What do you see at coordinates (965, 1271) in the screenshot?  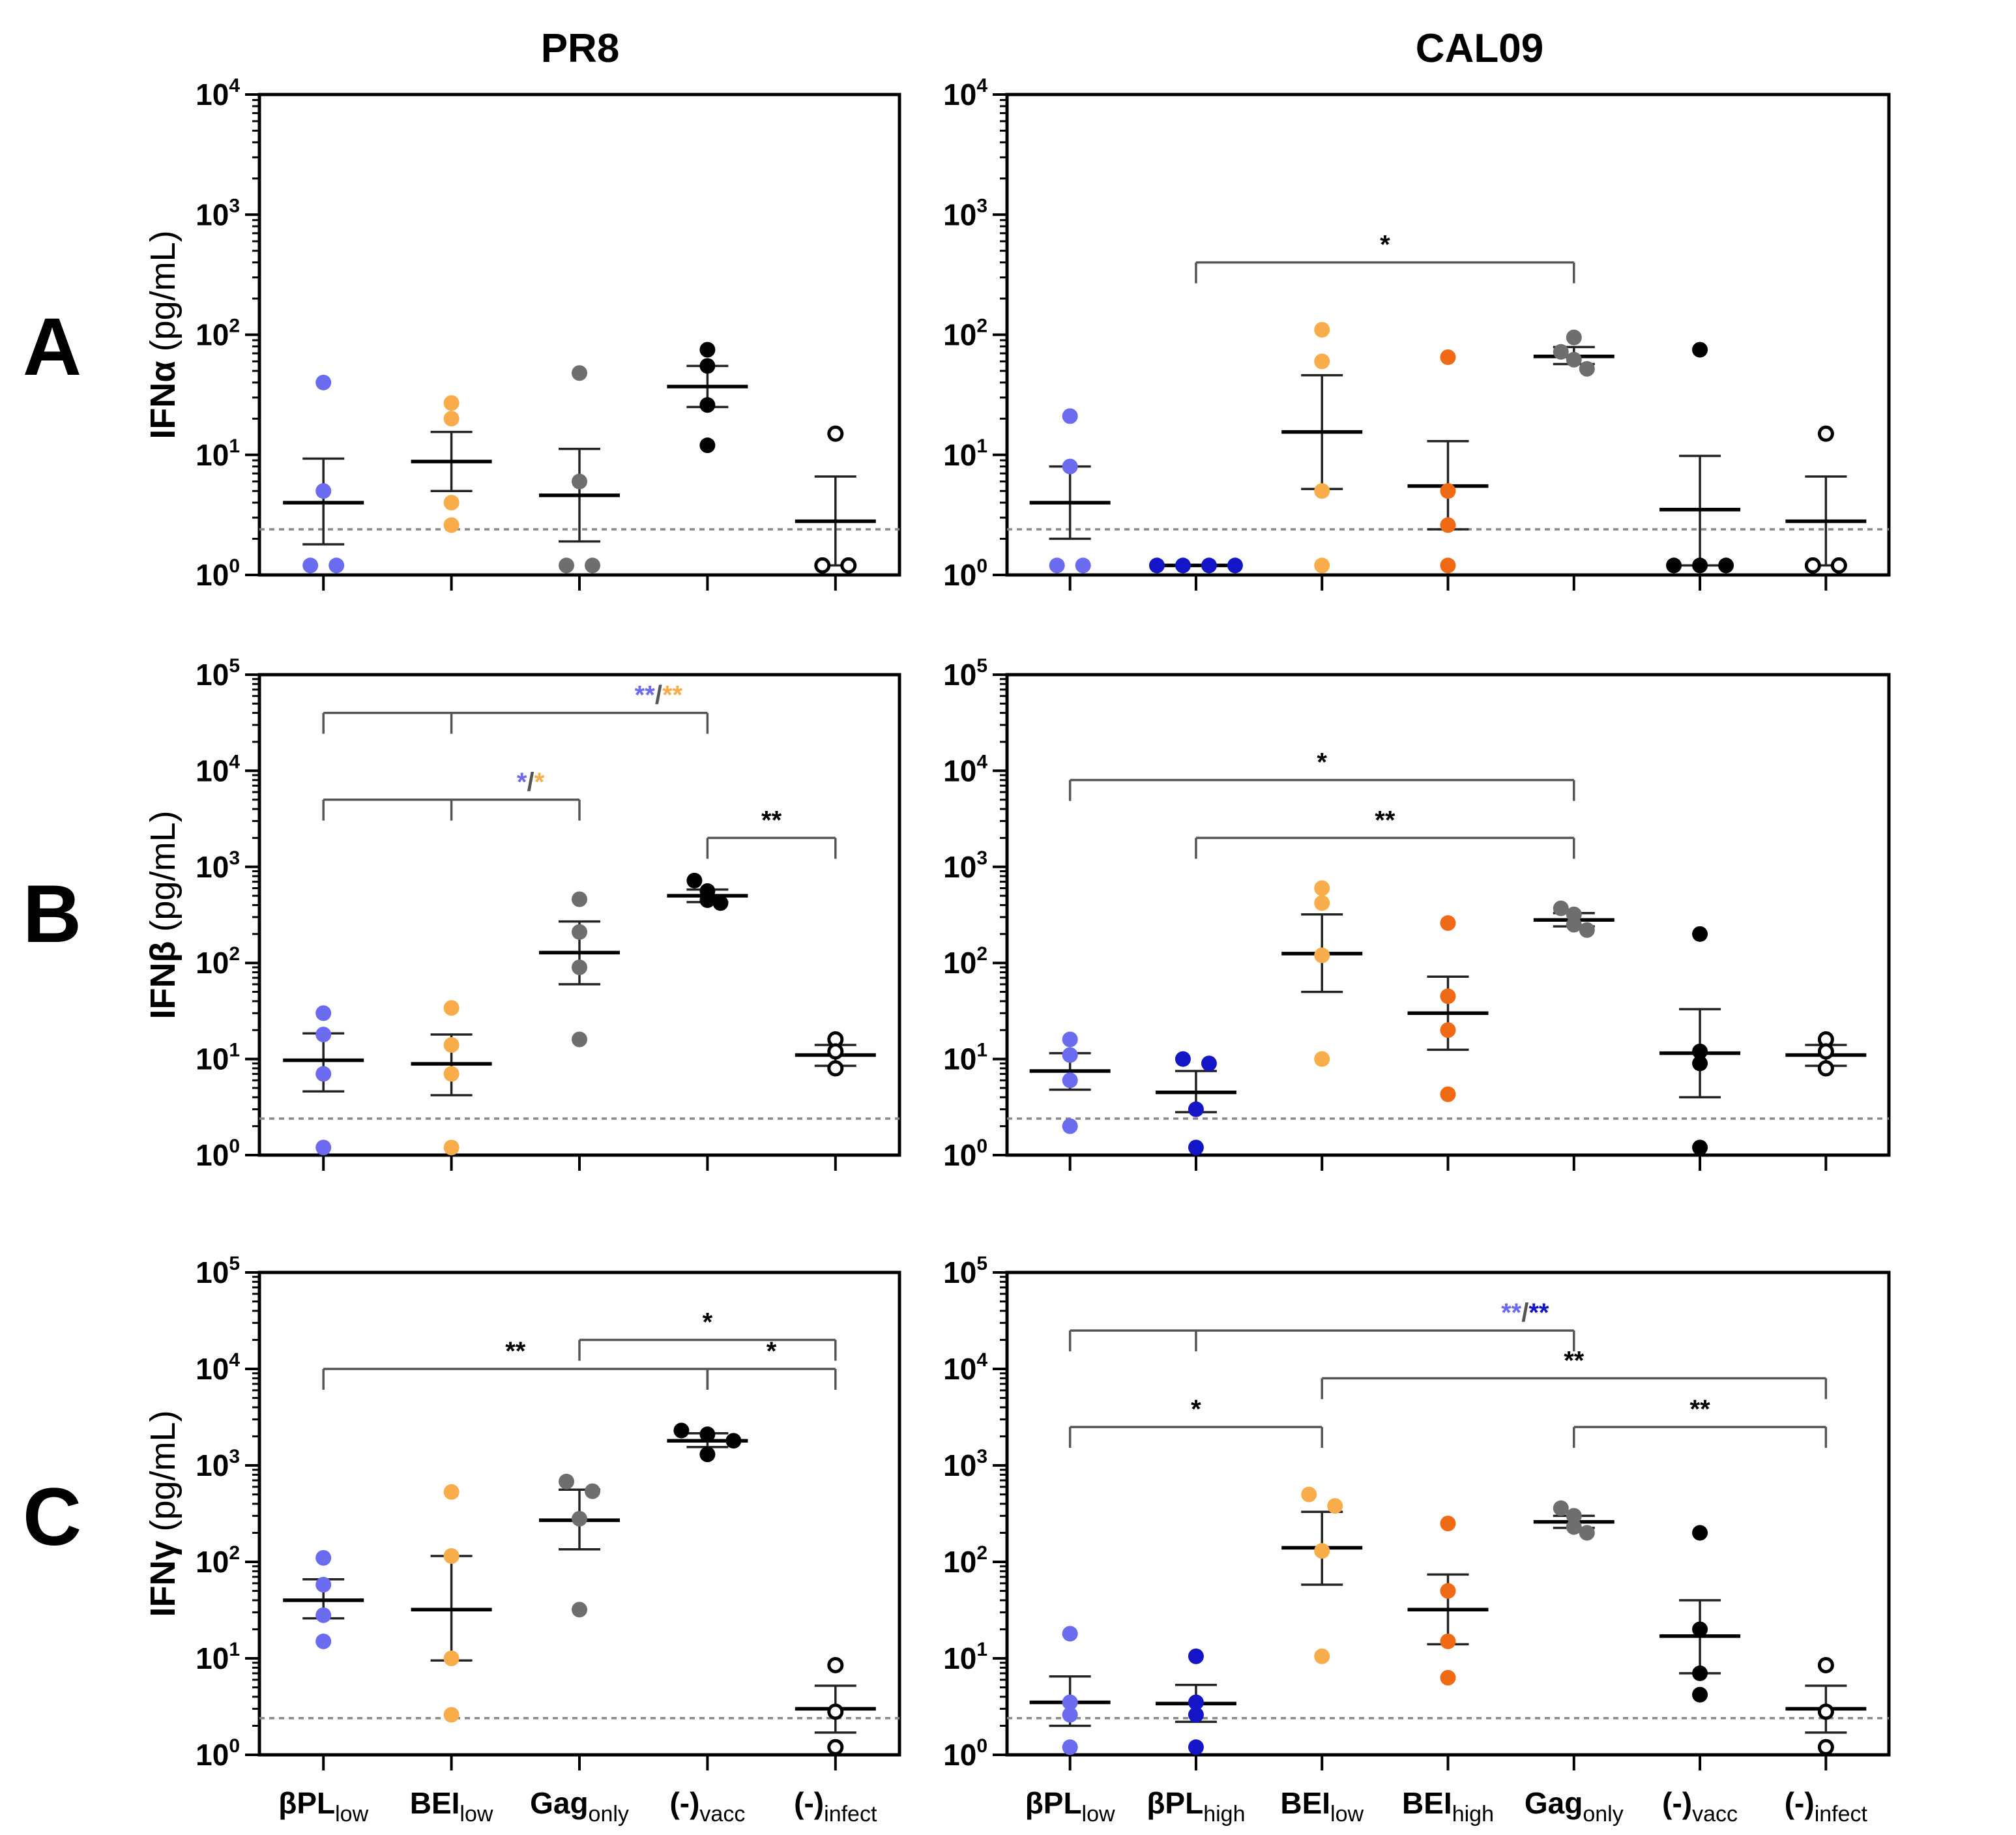 I see `y-tick-label: 10⁵` at bounding box center [965, 1271].